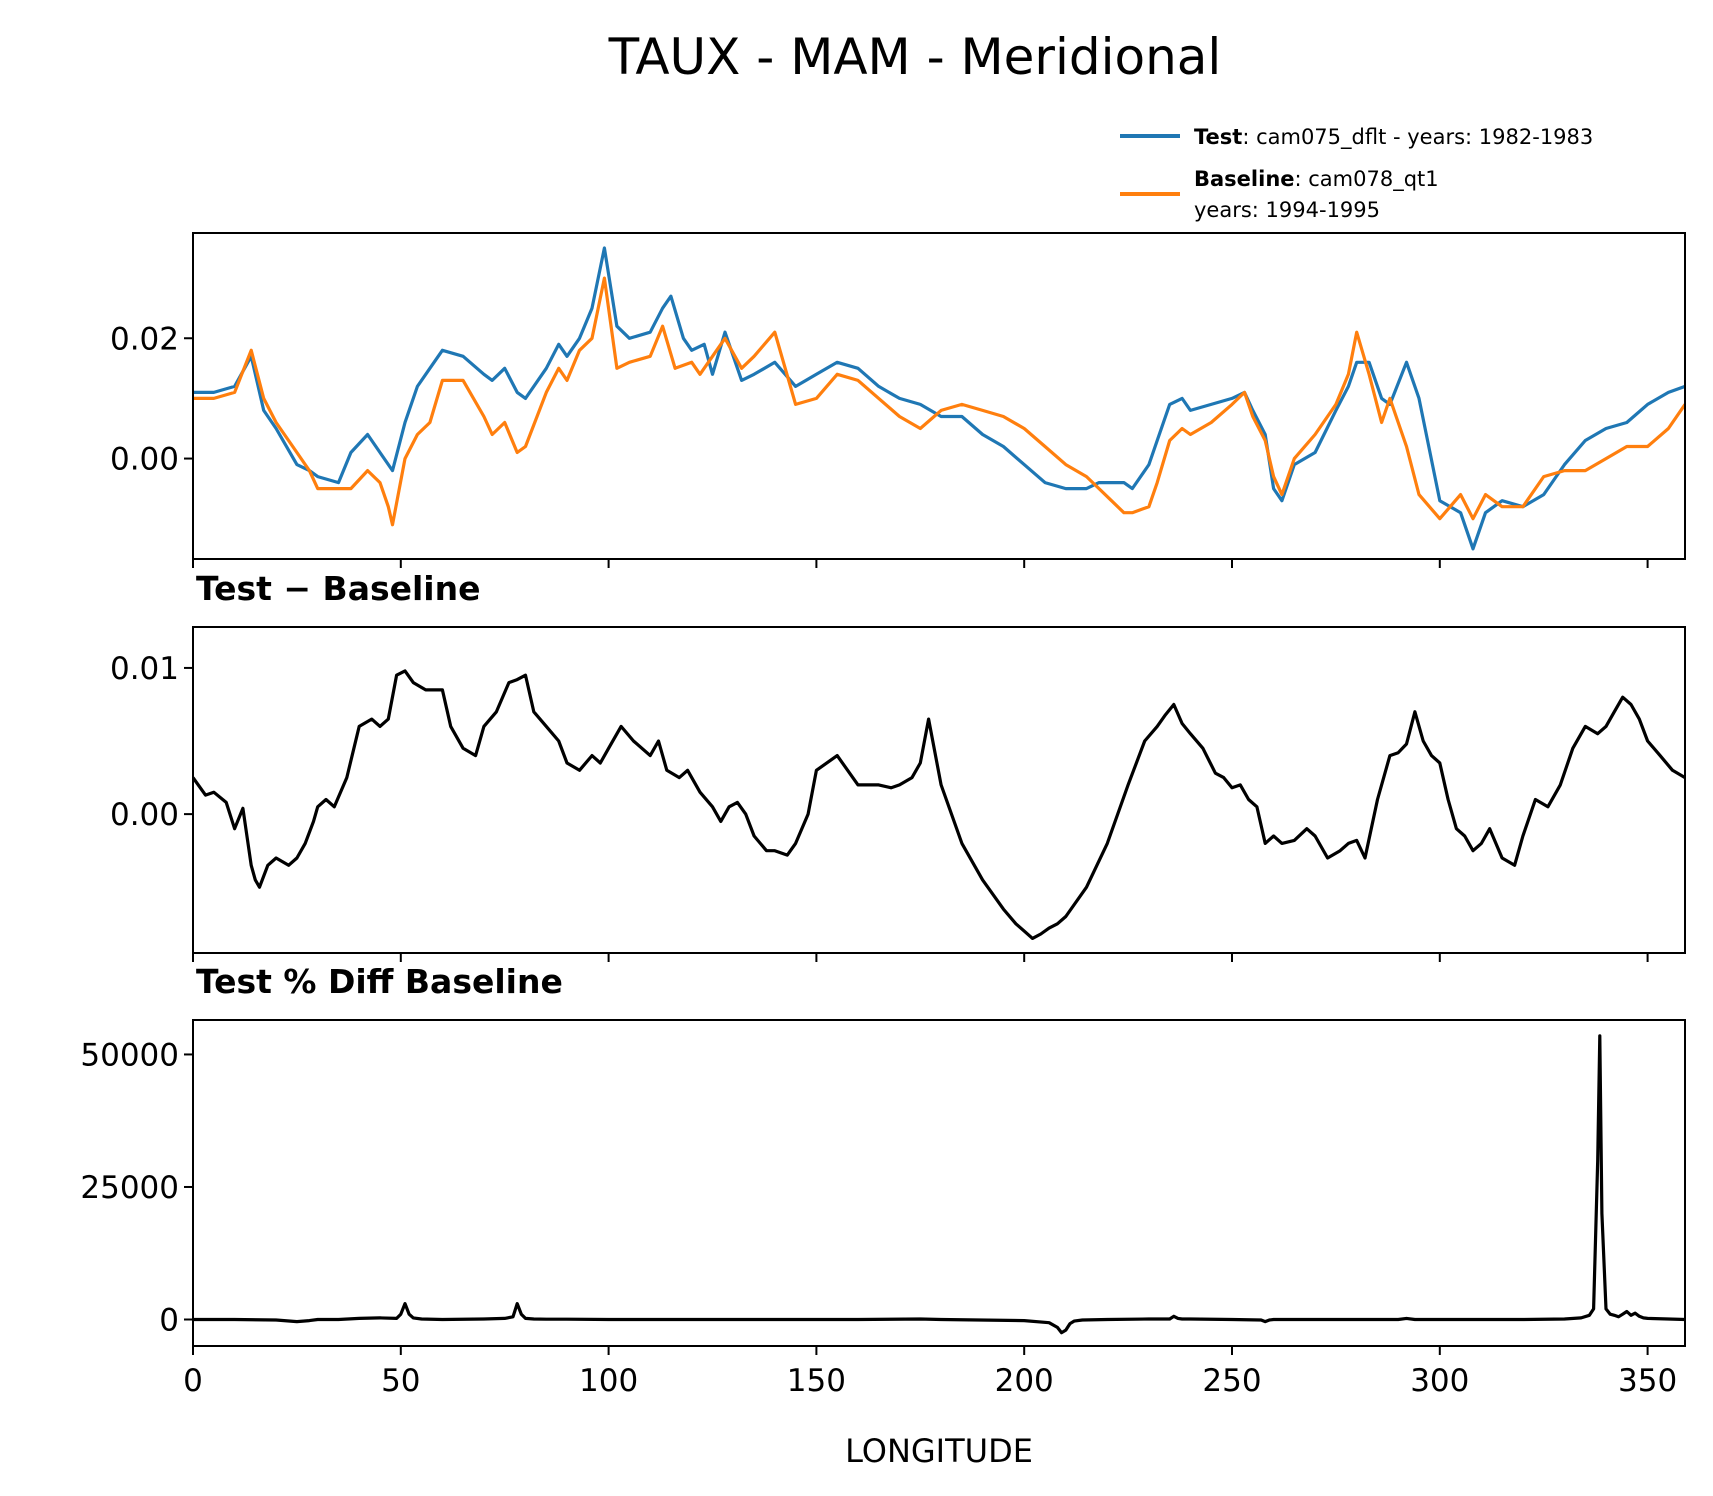 The height and width of the screenshot is (1496, 1713). Describe the element at coordinates (169, 1320) in the screenshot. I see `y-tick-label: 0` at that location.